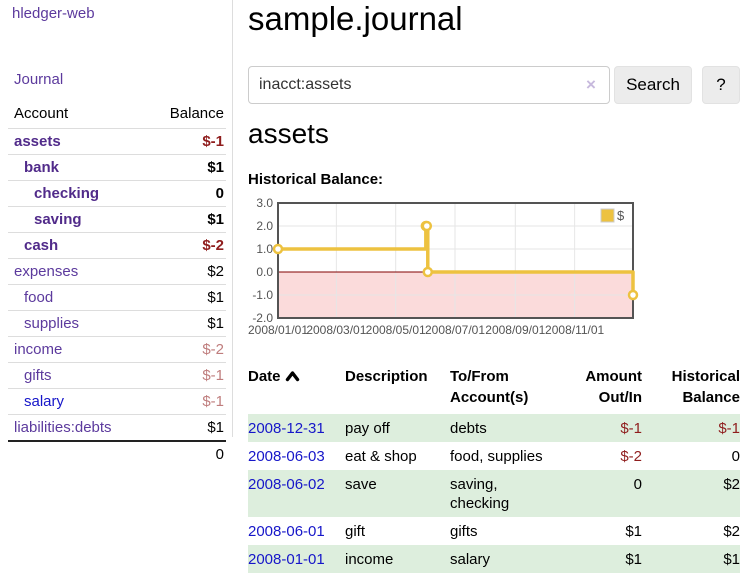 The height and width of the screenshot is (582, 742). Describe the element at coordinates (631, 428) in the screenshot. I see `transaction-amount: $-1` at that location.